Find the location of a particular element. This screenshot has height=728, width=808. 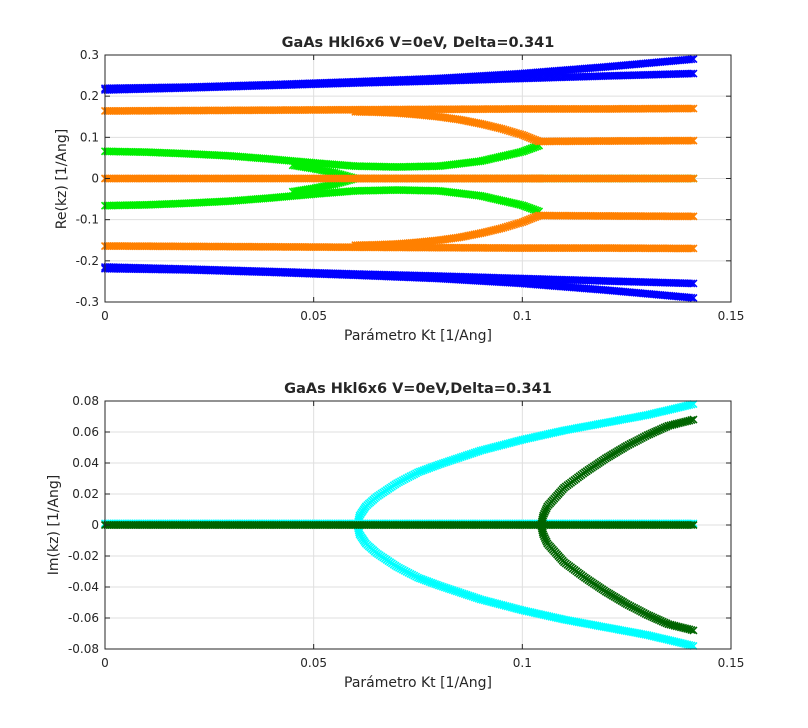

re-kz-ytick-label: -0.1 is located at coordinates (87, 220).